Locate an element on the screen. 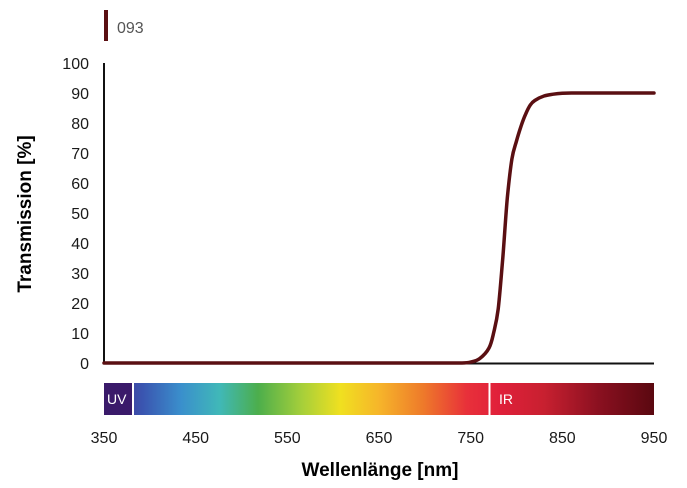 This screenshot has height=488, width=687. y-tick-label: 20 is located at coordinates (80, 304).